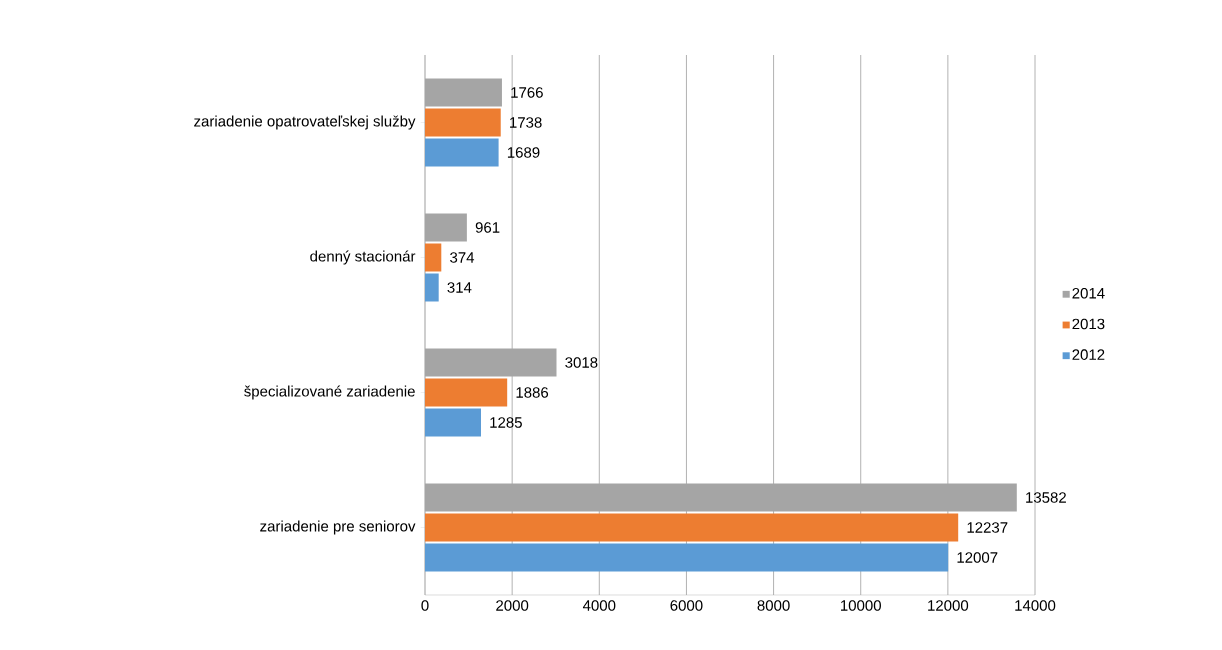 This screenshot has height=650, width=1222. I want to click on x-tick-label: 14000, so click(1035, 605).